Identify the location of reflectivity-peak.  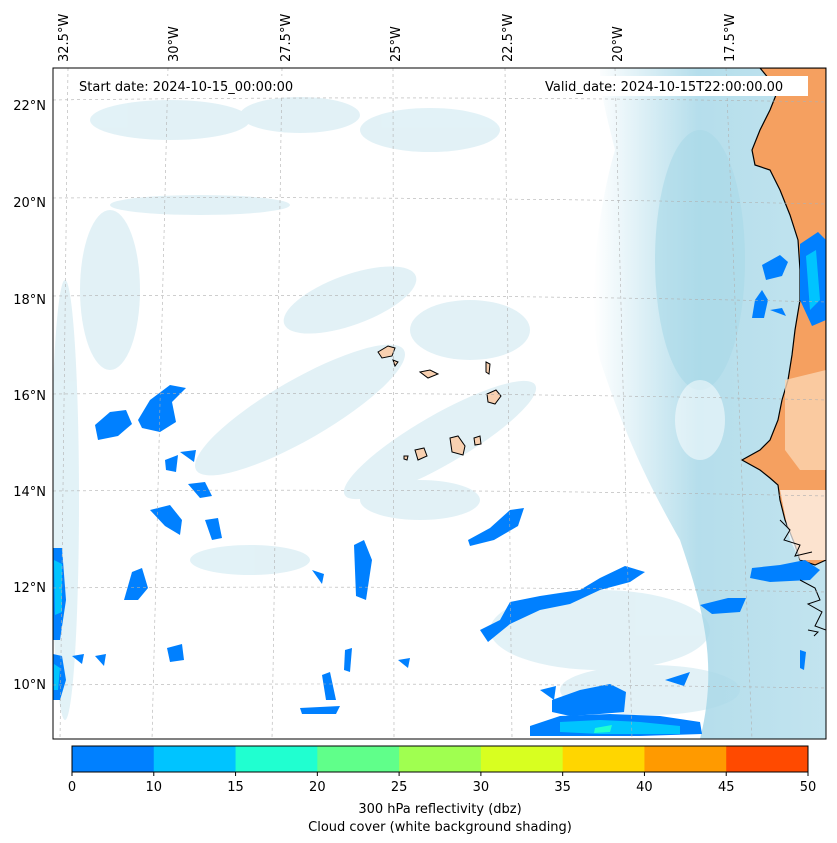
(603, 729).